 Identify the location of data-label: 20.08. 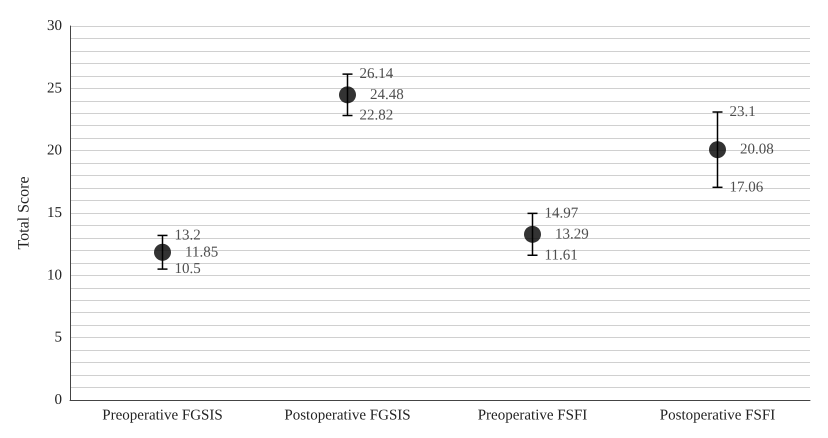
(757, 150).